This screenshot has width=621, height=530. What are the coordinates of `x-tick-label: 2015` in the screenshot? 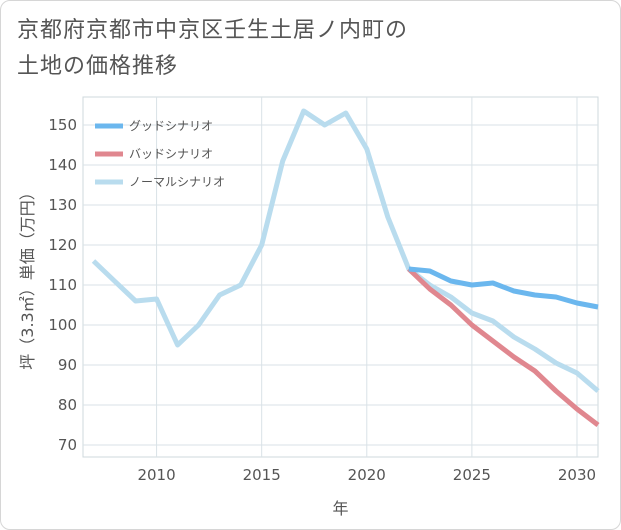 It's located at (262, 475).